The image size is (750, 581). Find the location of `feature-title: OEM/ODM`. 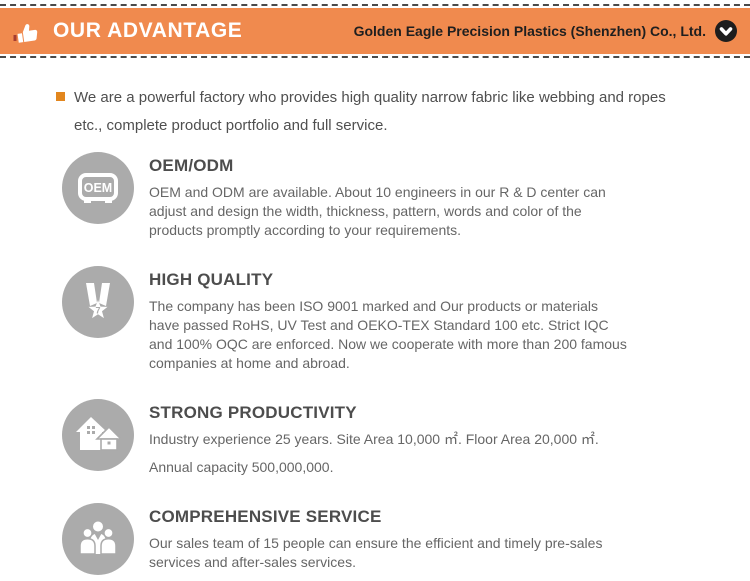

feature-title: OEM/ODM is located at coordinates (191, 165).